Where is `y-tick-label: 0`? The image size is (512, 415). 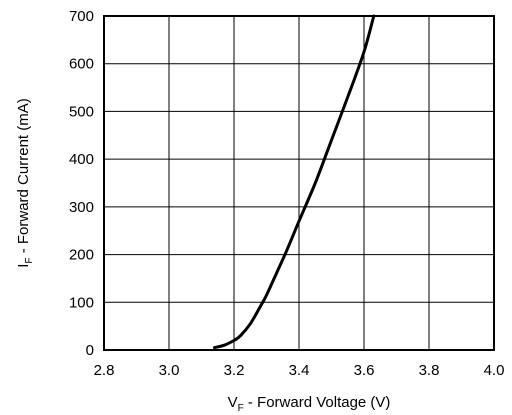
y-tick-label: 0 is located at coordinates (90, 350).